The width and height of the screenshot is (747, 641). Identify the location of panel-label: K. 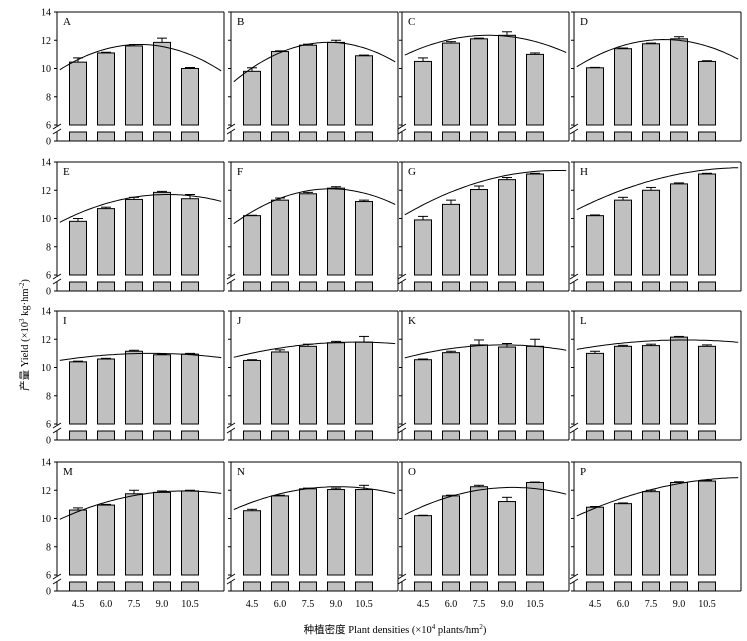
(412, 321).